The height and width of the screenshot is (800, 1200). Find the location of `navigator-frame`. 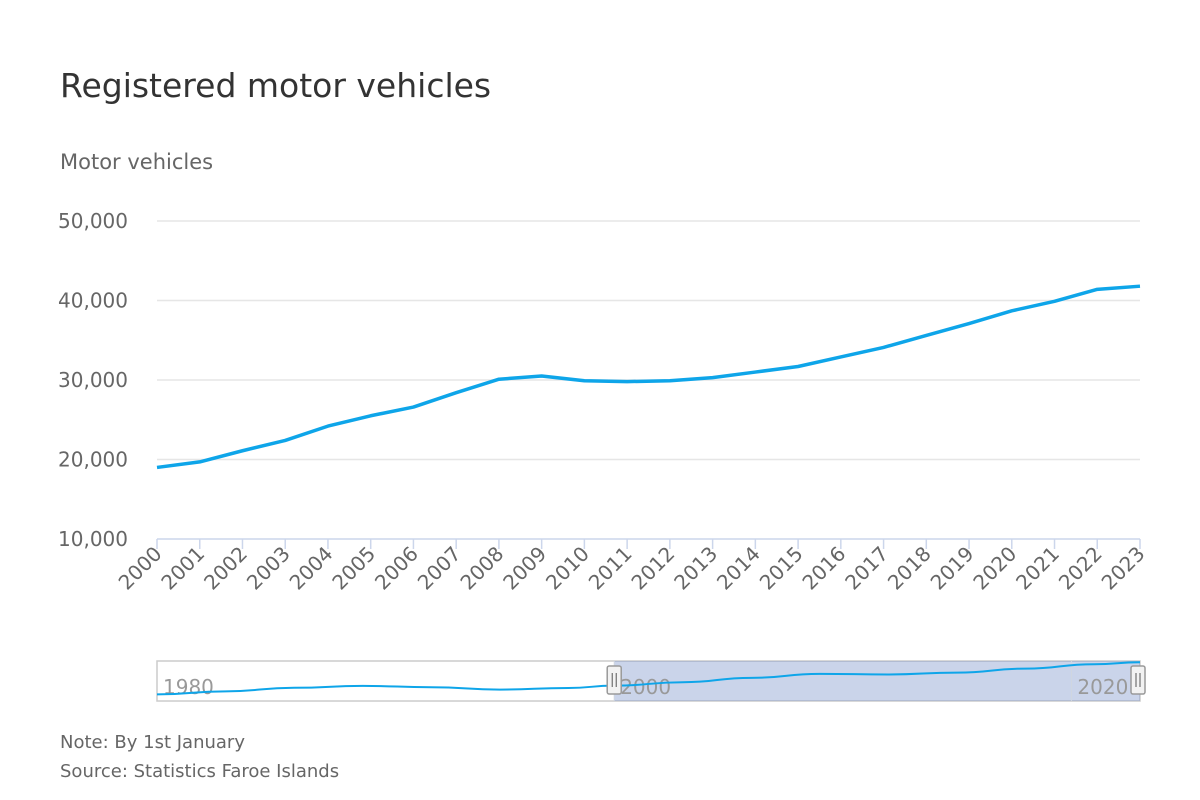

navigator-frame is located at coordinates (648, 681).